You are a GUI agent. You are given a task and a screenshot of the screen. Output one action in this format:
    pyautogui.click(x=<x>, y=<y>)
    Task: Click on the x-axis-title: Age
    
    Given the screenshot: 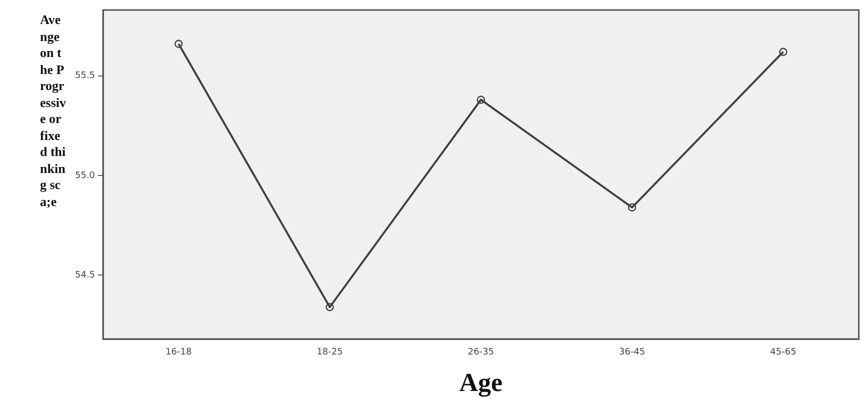 What is the action you would take?
    pyautogui.click(x=481, y=383)
    